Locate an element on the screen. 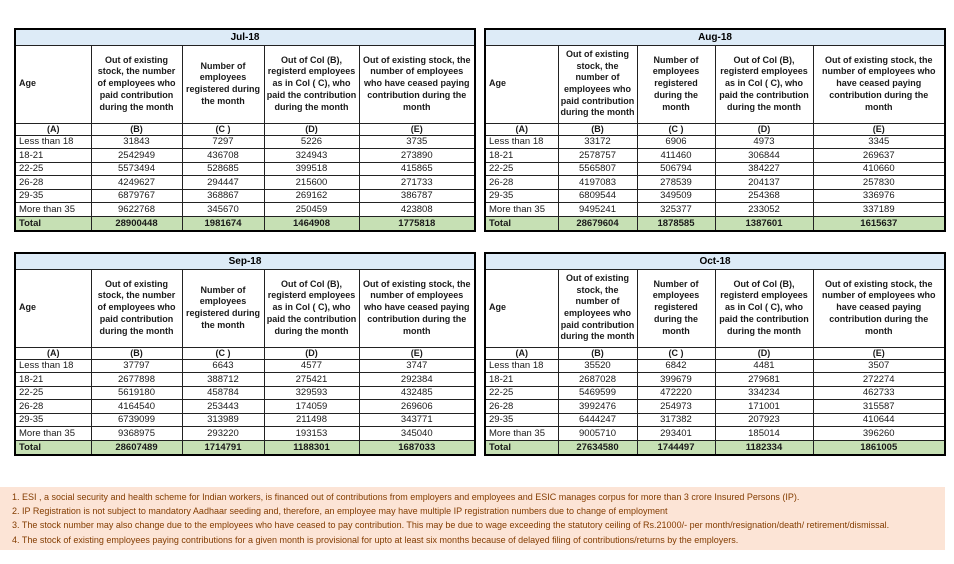 The height and width of the screenshot is (564, 954). value-cell: 345040 is located at coordinates (417, 433).